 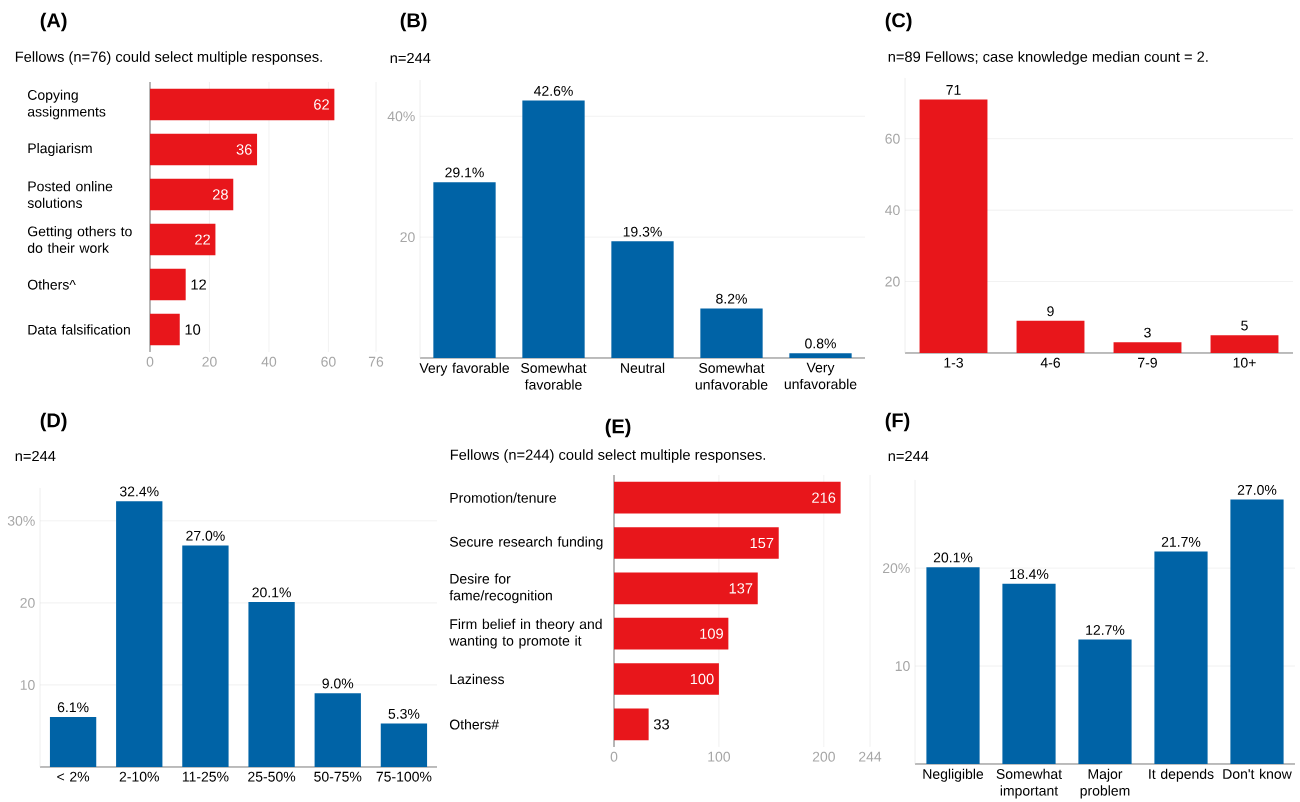 I want to click on y-tick-label: Others^, so click(x=51, y=284).